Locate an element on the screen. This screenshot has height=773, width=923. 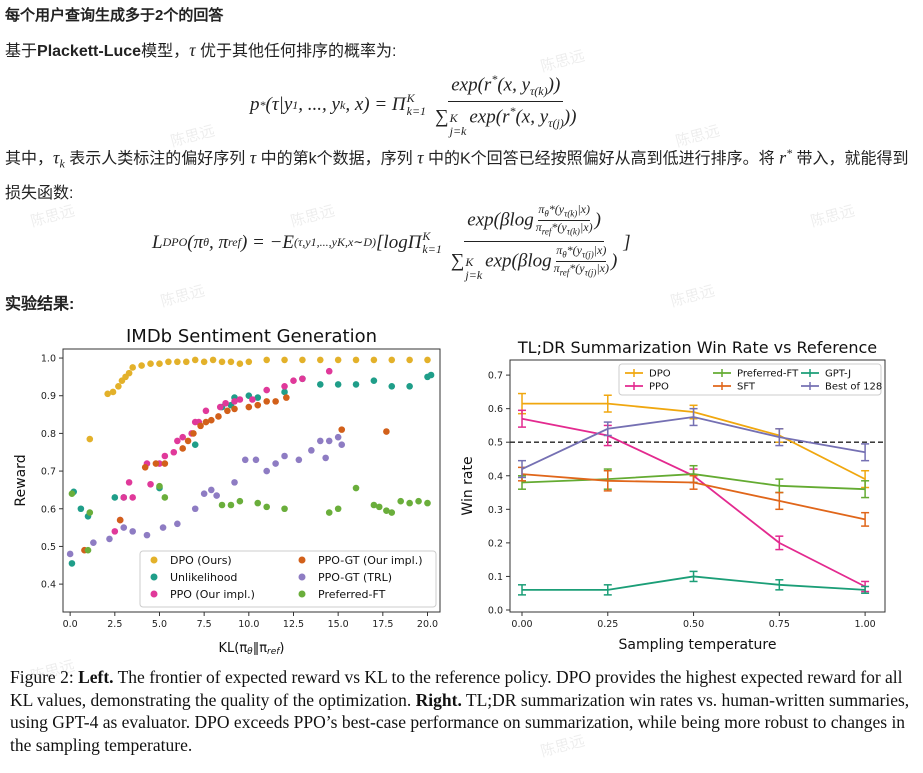
math: p is located at coordinates (255, 105).